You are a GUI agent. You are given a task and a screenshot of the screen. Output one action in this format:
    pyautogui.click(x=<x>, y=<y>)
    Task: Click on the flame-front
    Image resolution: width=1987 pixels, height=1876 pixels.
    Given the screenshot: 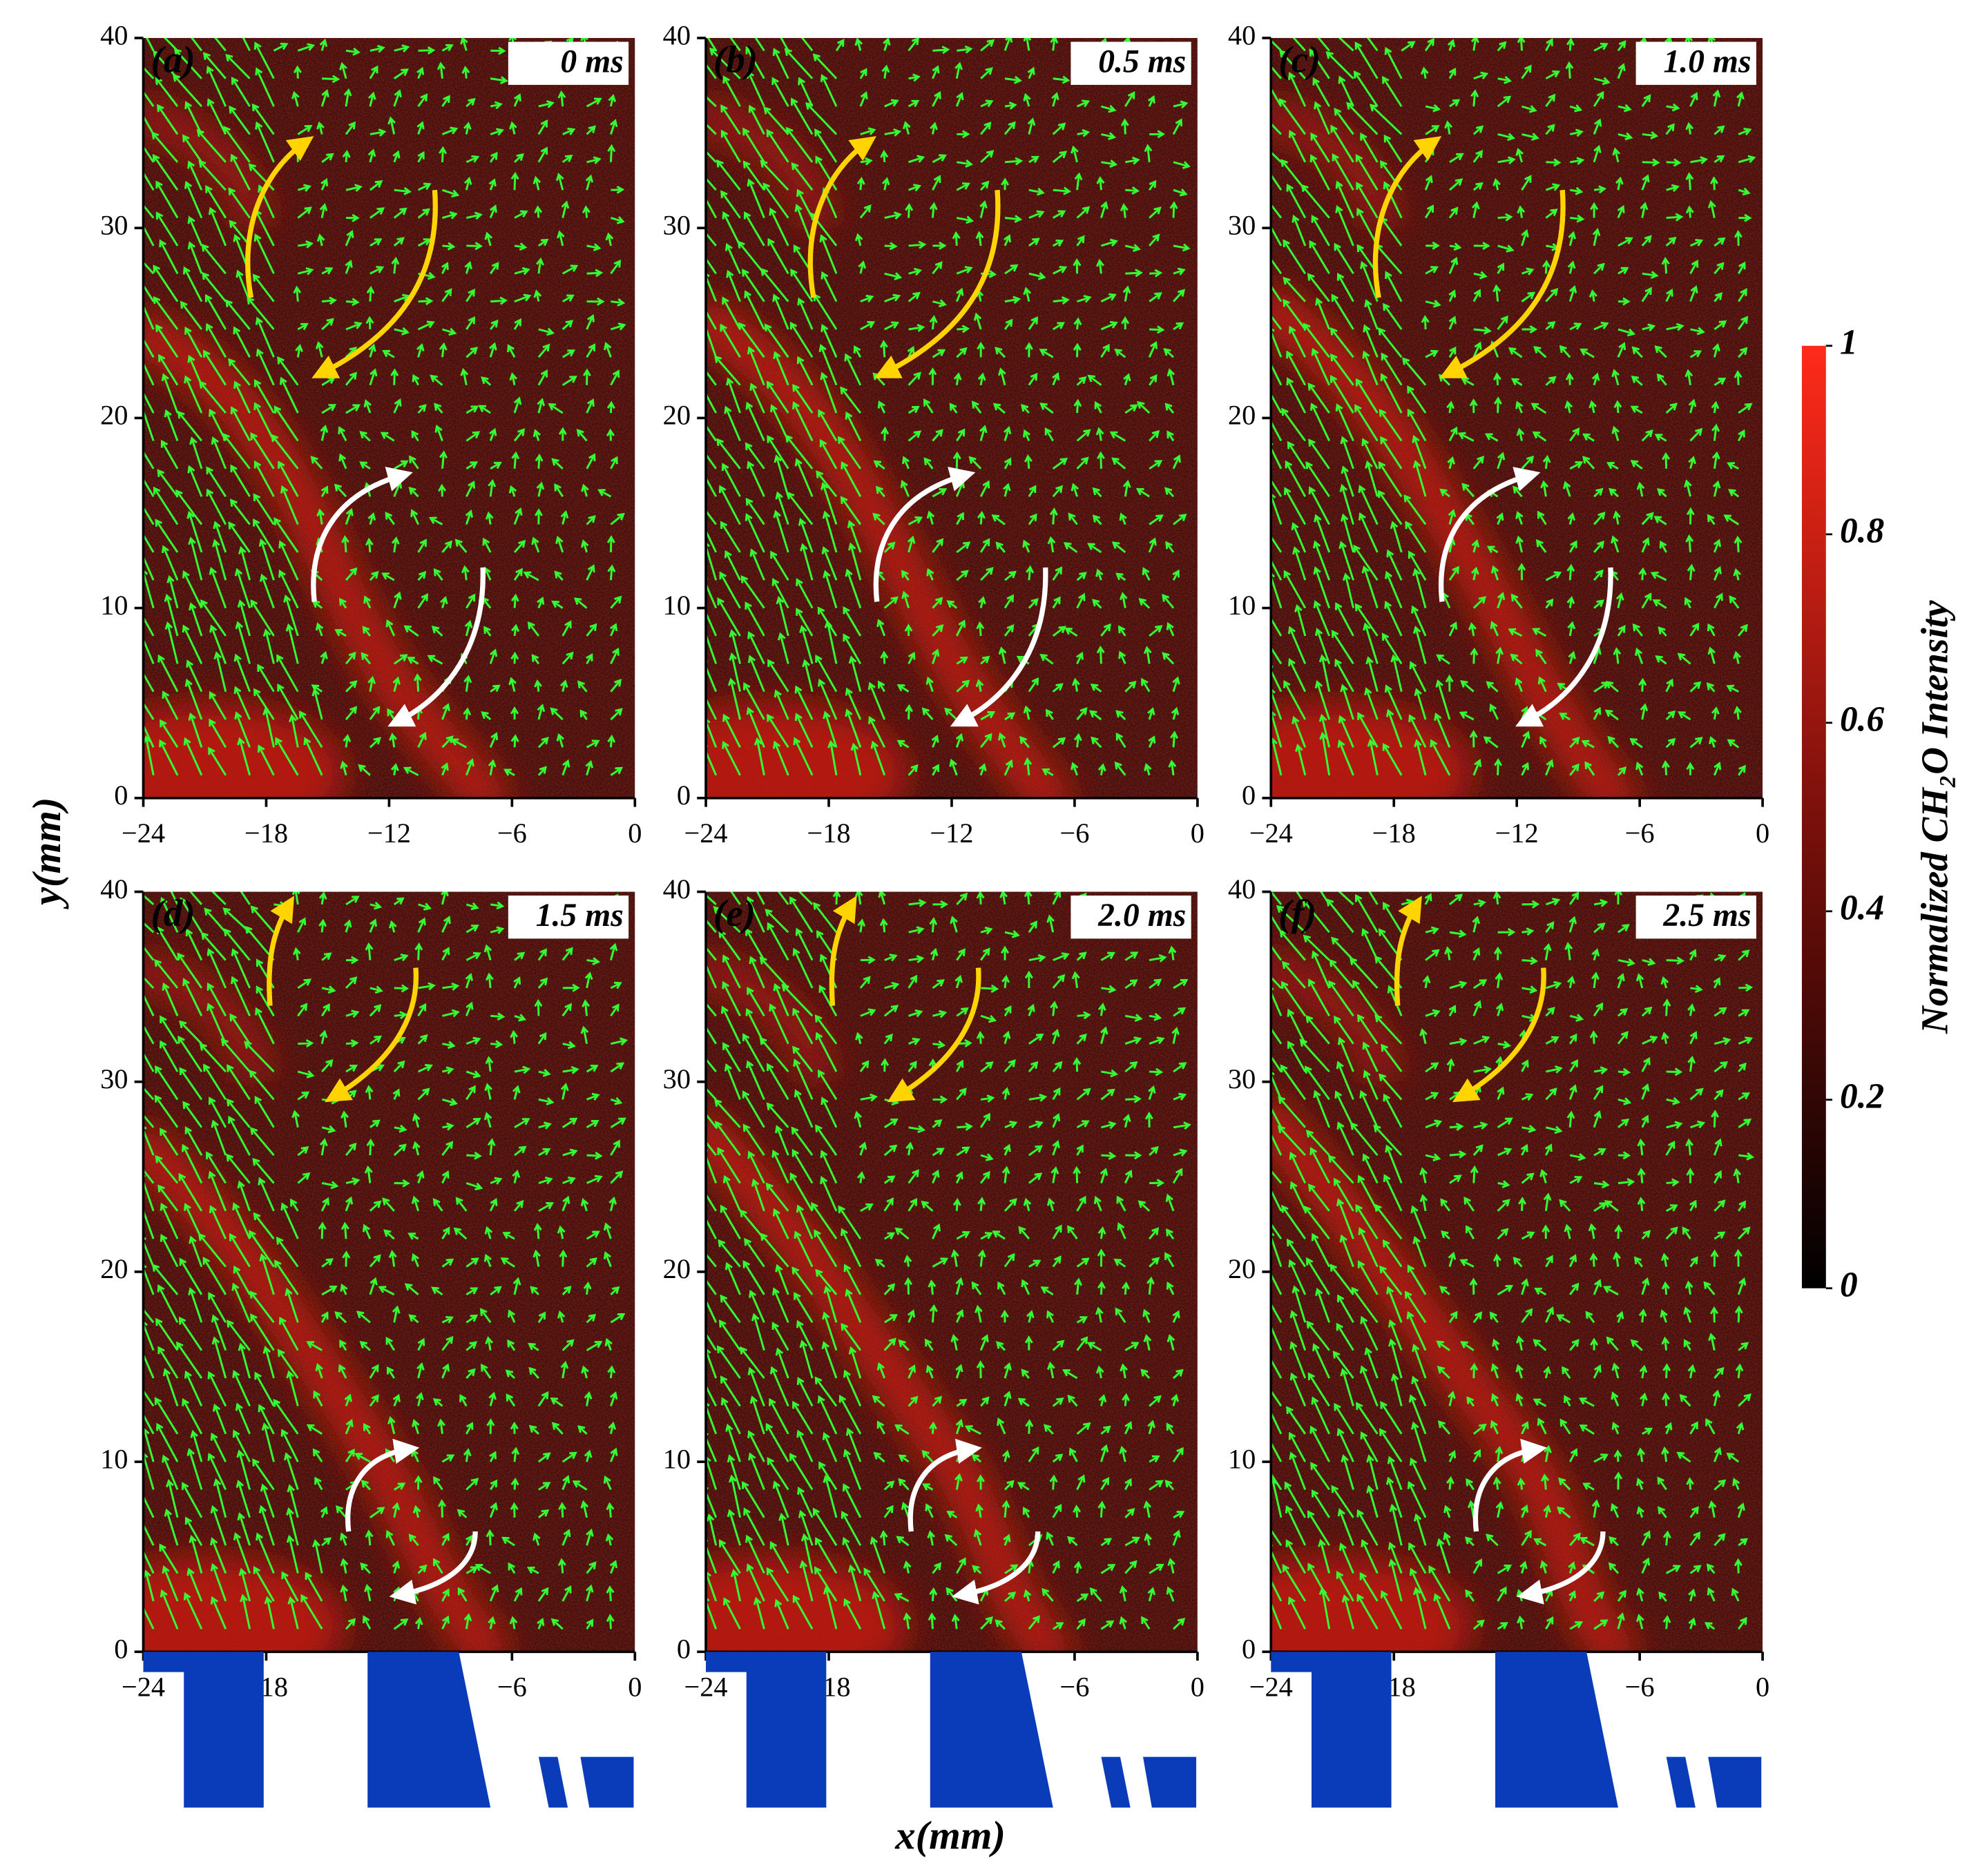 What is the action you would take?
    pyautogui.click(x=892, y=1301)
    